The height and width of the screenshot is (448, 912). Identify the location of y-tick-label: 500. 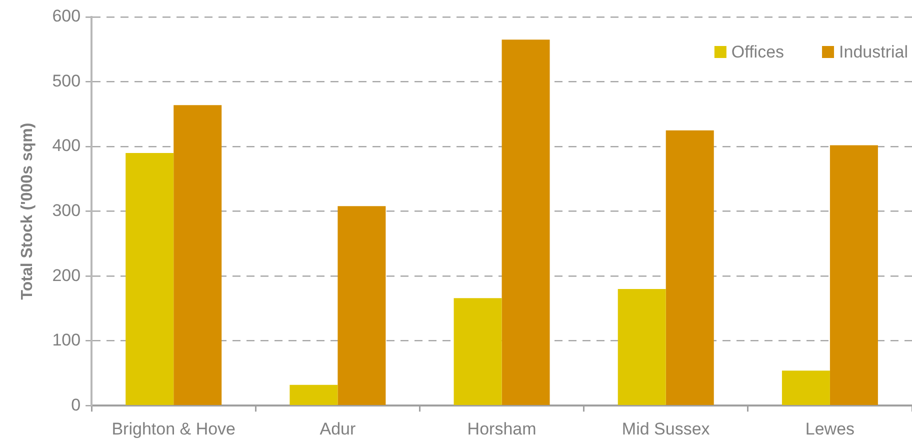
(66, 80).